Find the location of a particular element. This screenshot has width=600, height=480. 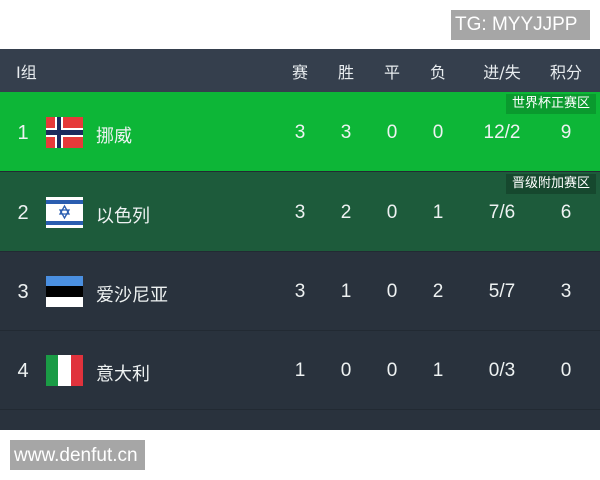

italy-flag-icon is located at coordinates (64, 370).